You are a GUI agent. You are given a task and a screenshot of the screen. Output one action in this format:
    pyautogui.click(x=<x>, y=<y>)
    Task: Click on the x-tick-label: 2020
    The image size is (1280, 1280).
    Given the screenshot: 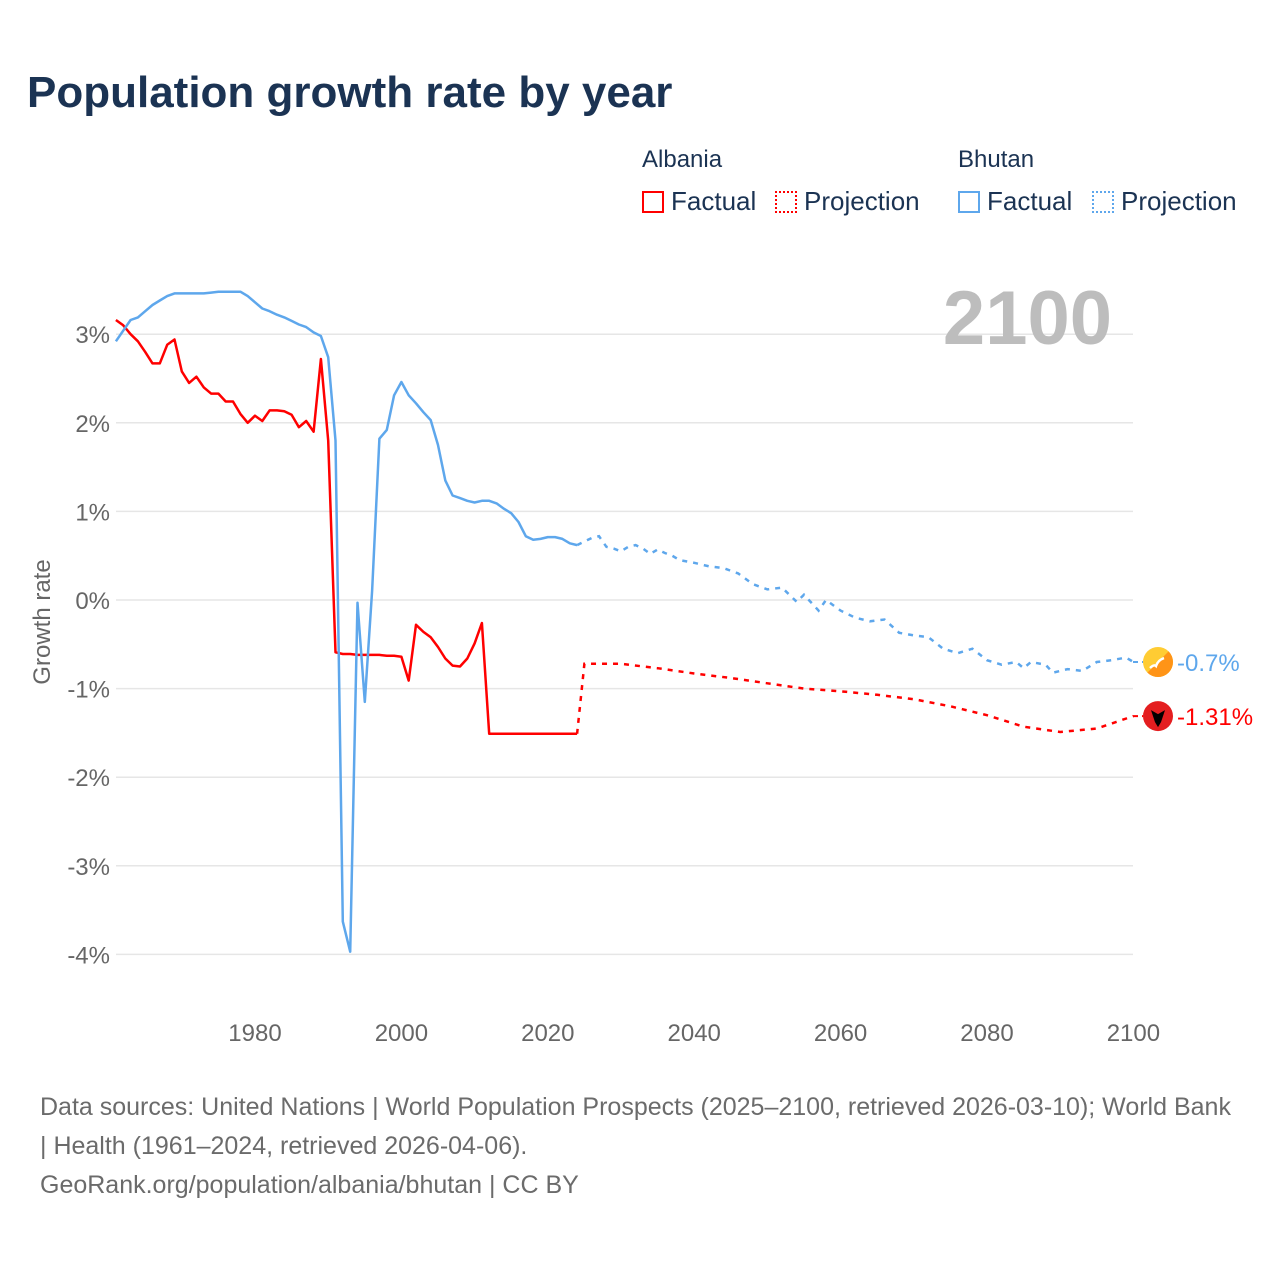 What is the action you would take?
    pyautogui.click(x=547, y=1033)
    